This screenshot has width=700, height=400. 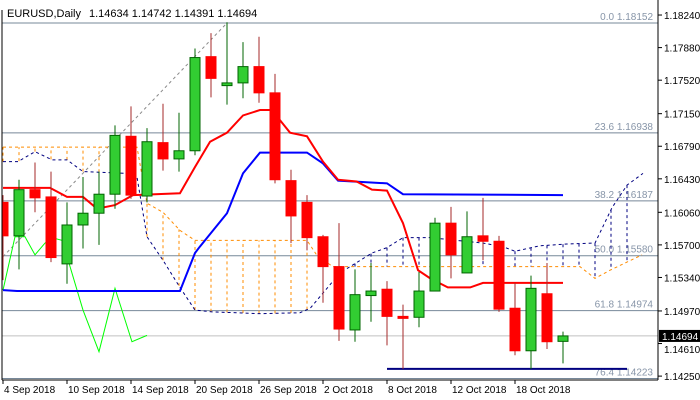 I want to click on x-tick-label: 10 Sep 2018, so click(x=96, y=390).